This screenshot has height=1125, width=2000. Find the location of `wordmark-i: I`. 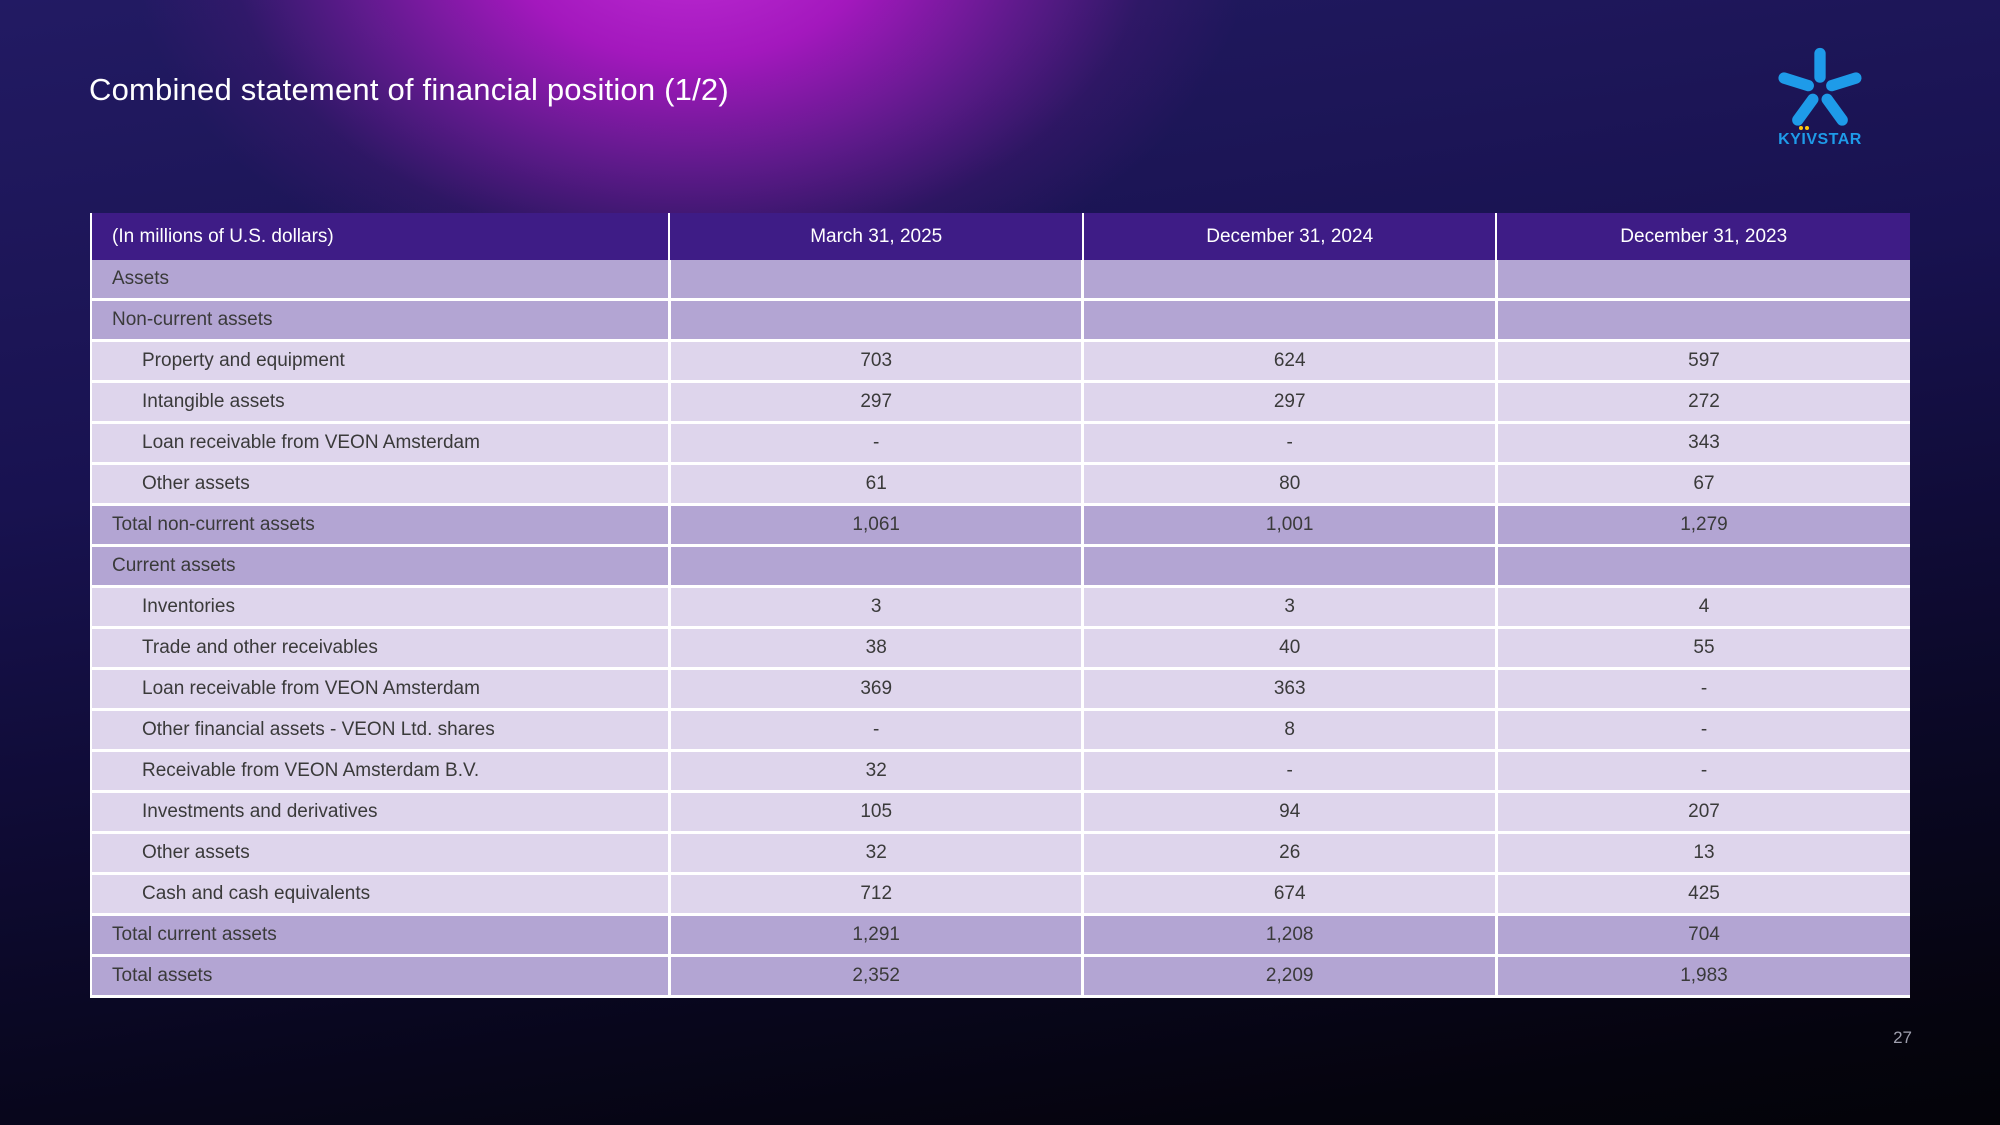

wordmark-i: I is located at coordinates (1803, 137).